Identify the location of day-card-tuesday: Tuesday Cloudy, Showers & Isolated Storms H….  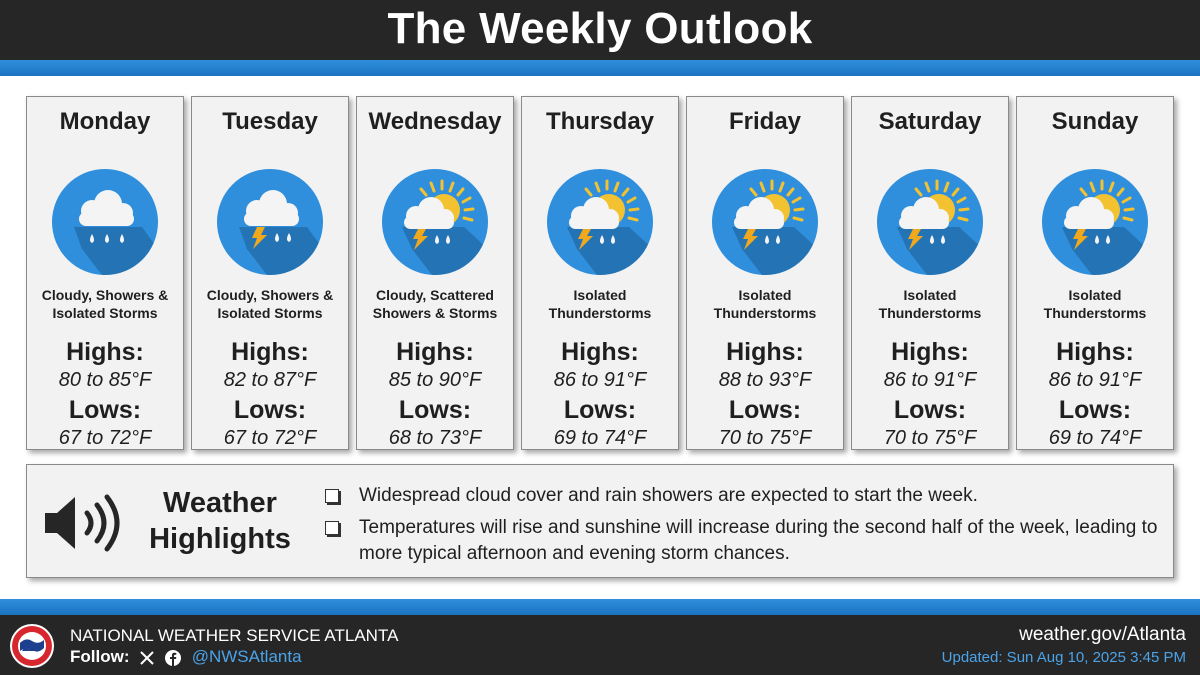
(270, 273).